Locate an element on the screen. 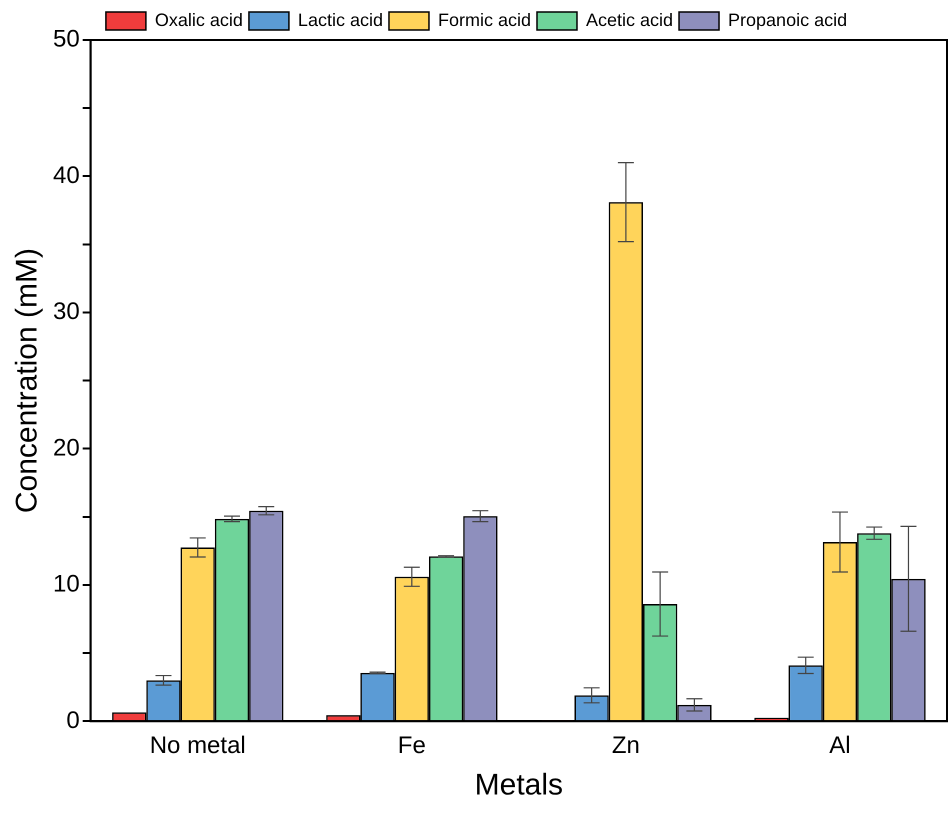 The image size is (951, 814). y-axis-title: Concentration (mM) is located at coordinates (27, 381).